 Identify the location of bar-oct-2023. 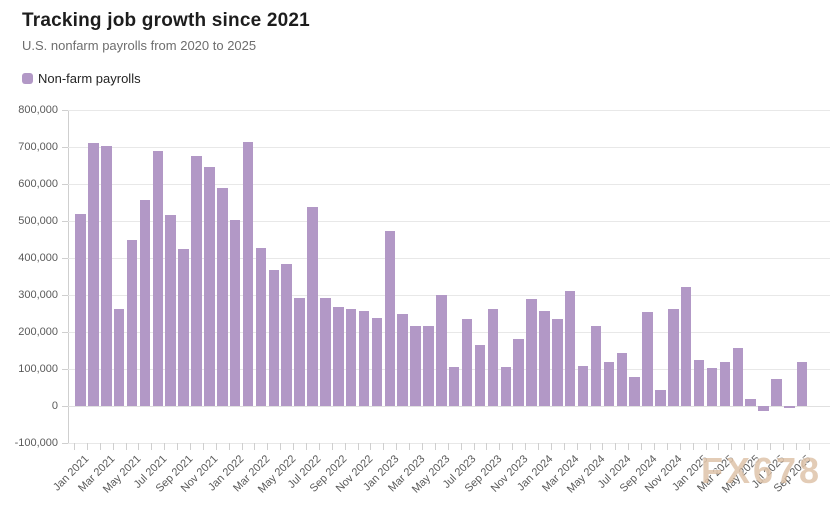
(505, 386).